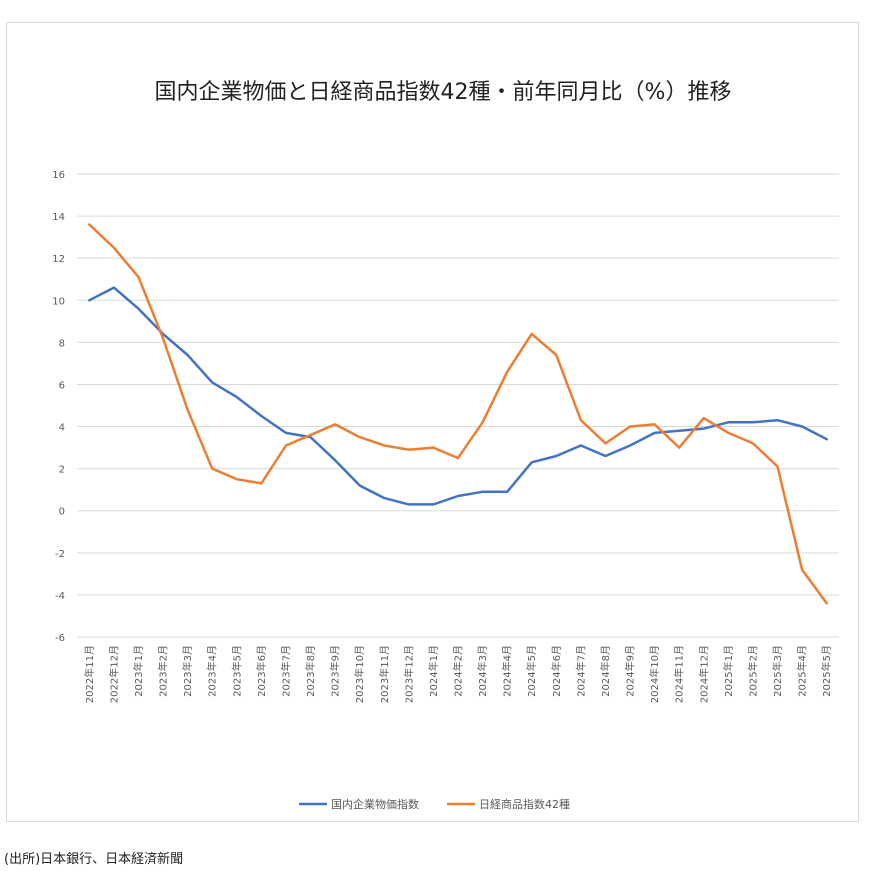 This screenshot has height=871, width=886. Describe the element at coordinates (58, 301) in the screenshot. I see `y-tick-label: 10` at that location.